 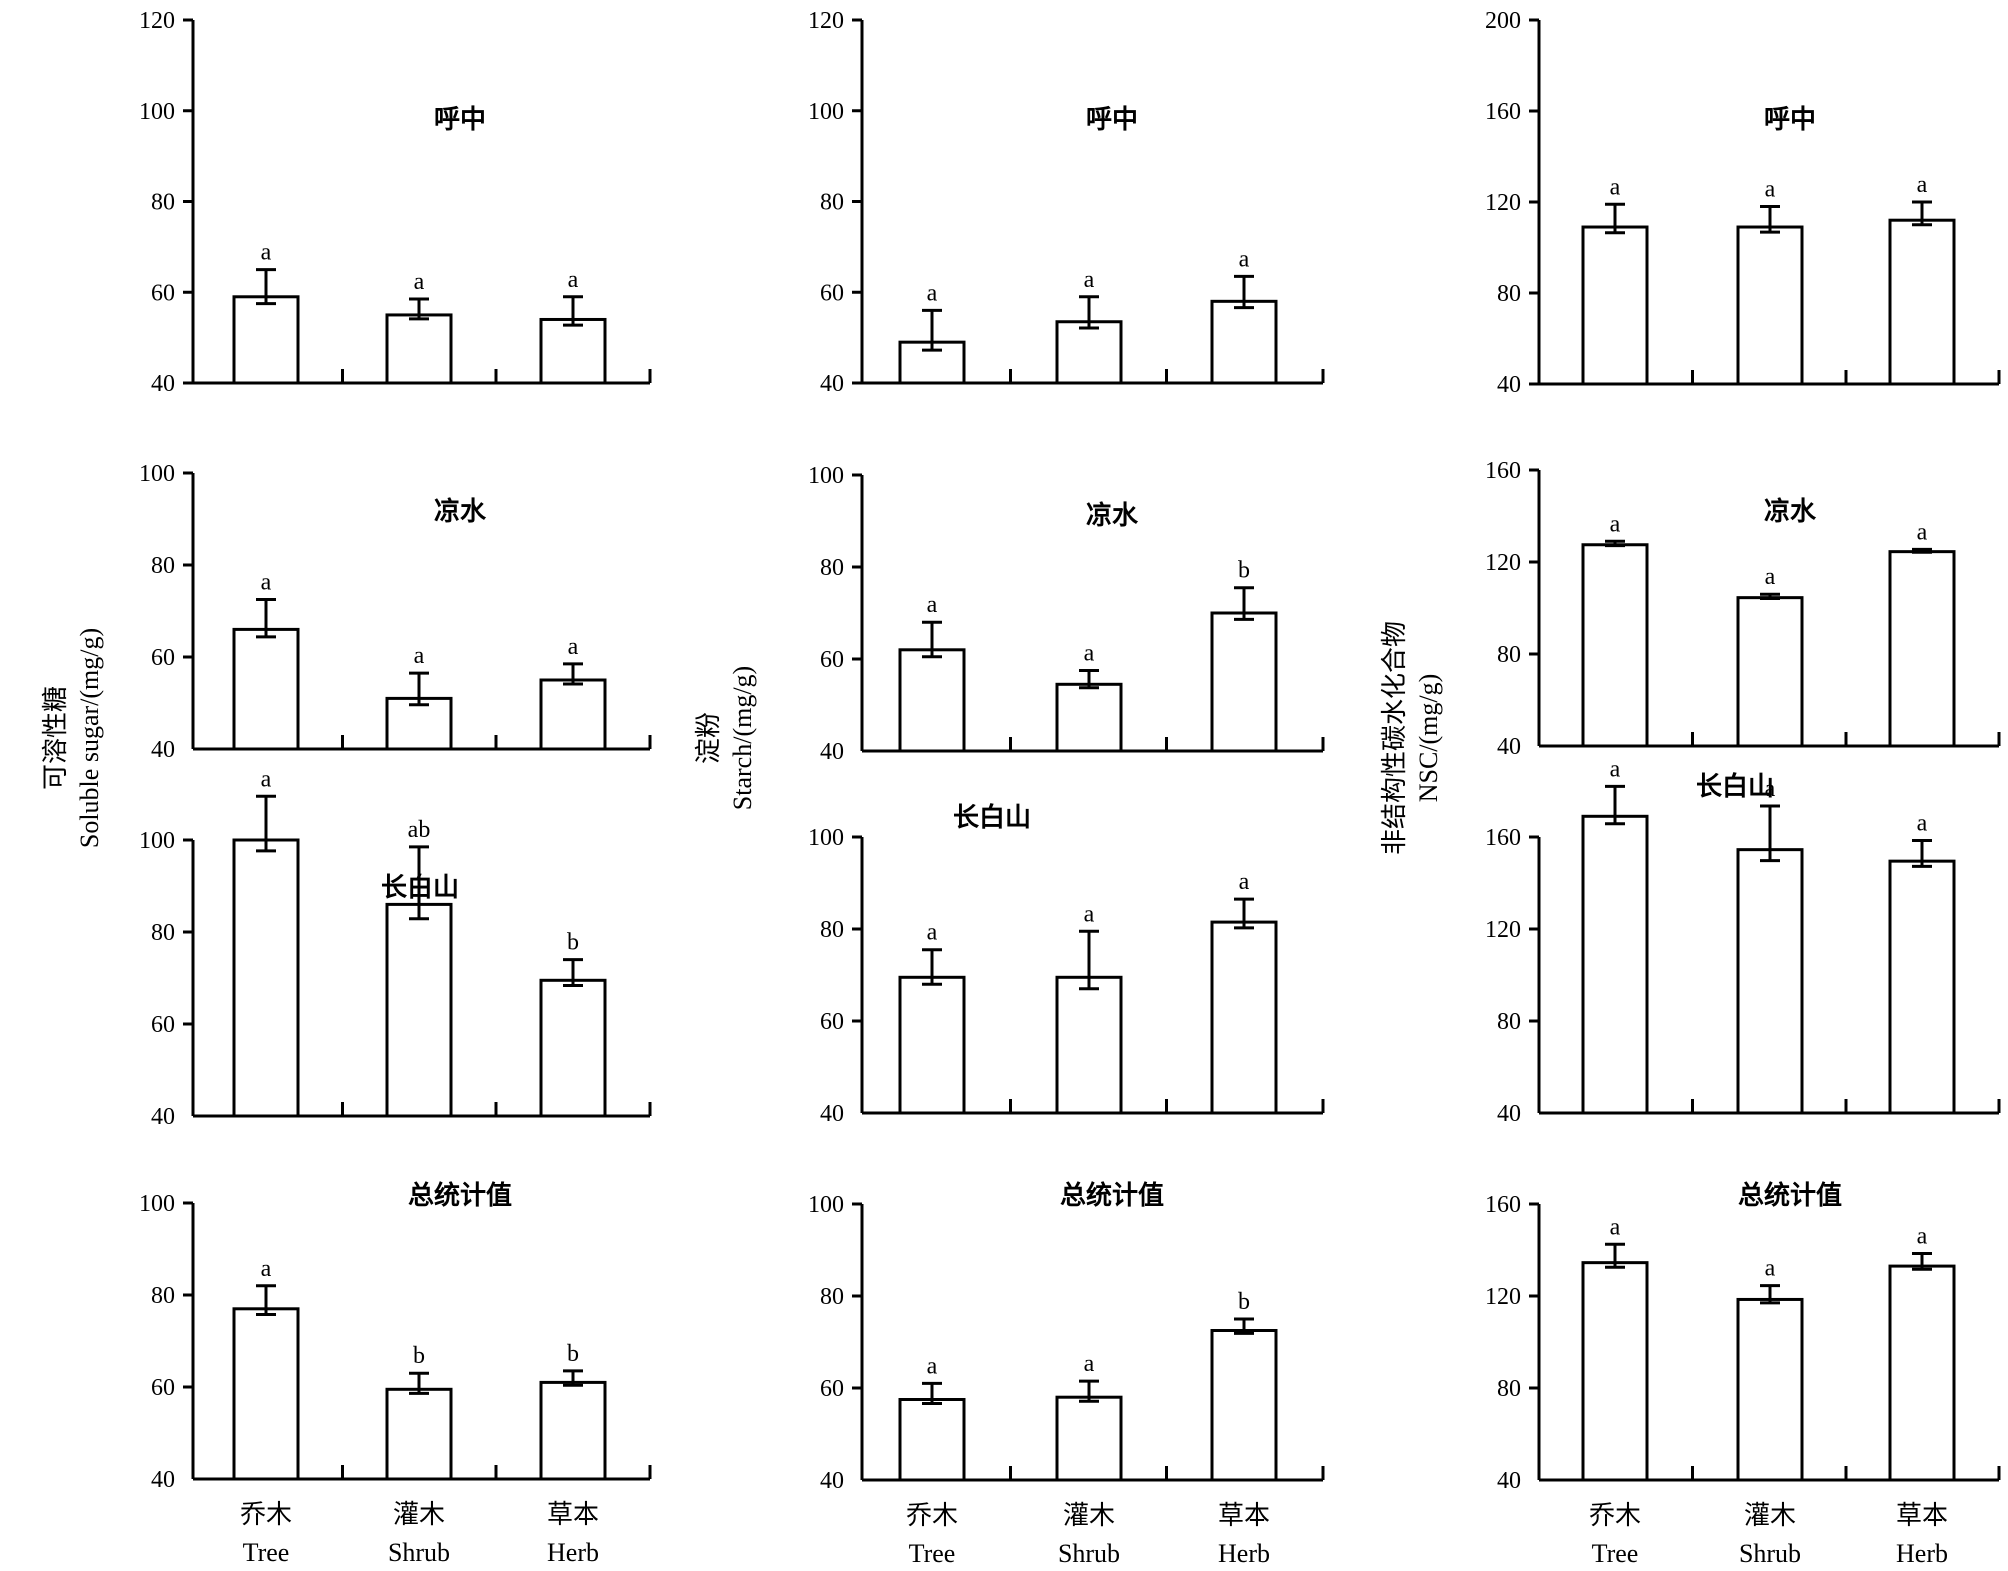 I want to click on category-label-cn: 草本, so click(x=1922, y=1515).